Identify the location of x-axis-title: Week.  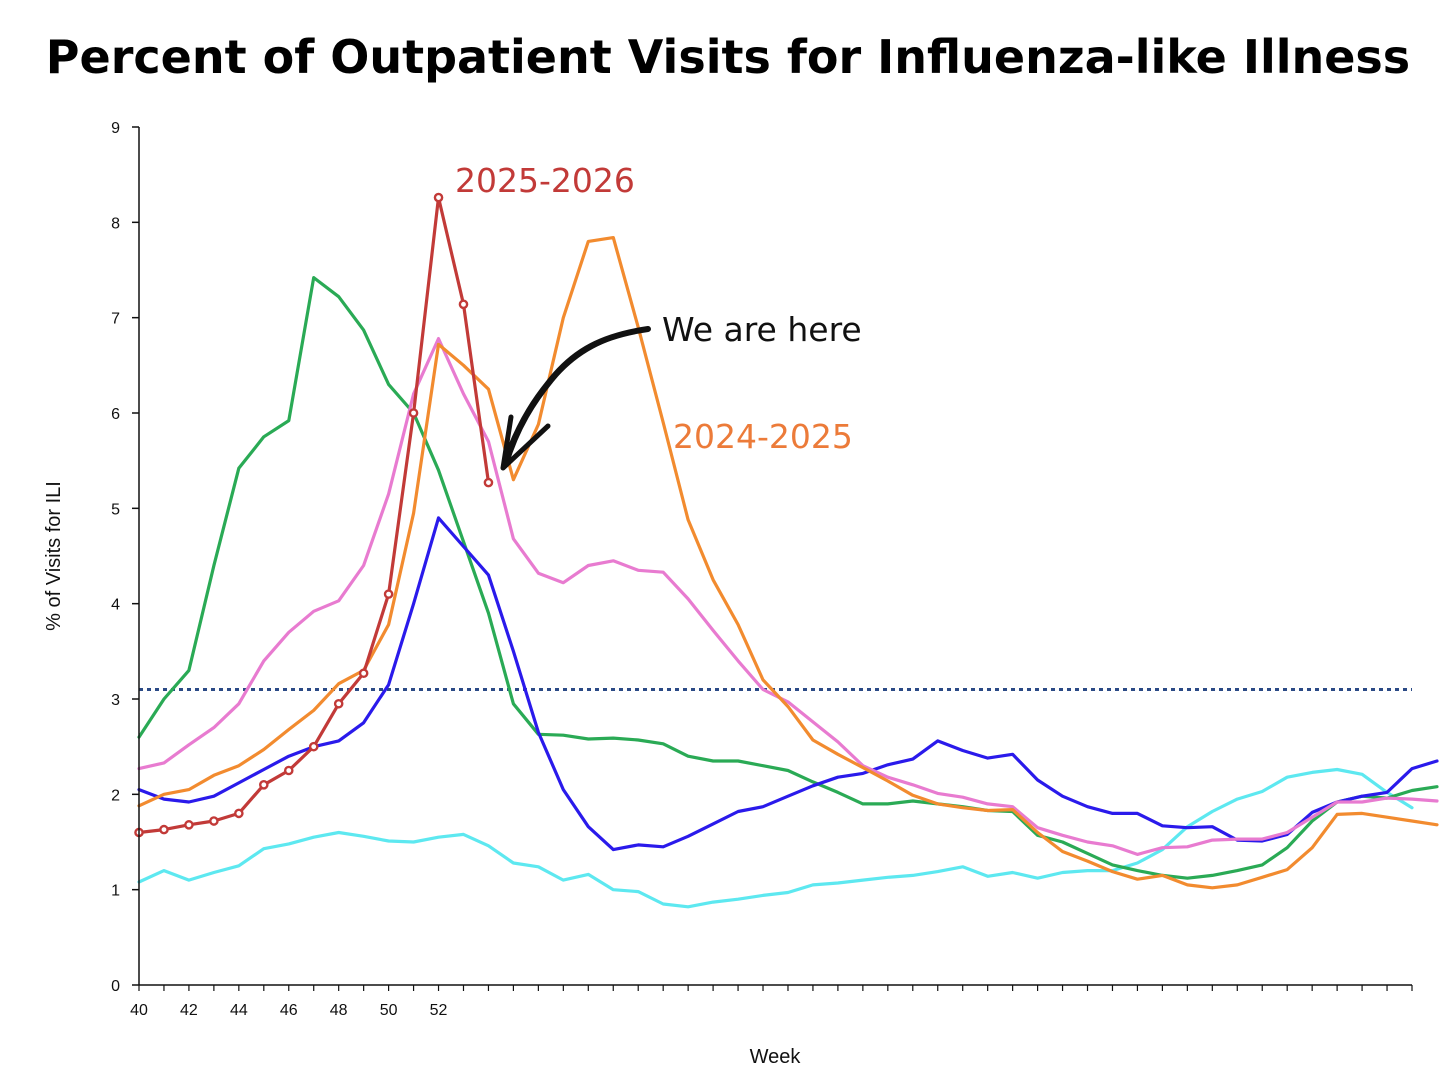
(776, 1057).